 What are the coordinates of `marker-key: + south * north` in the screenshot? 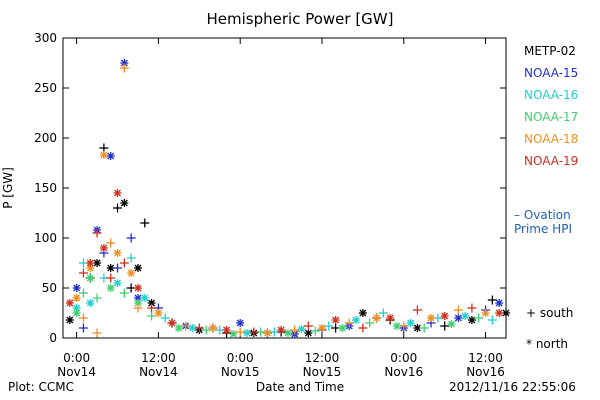 It's located at (549, 329).